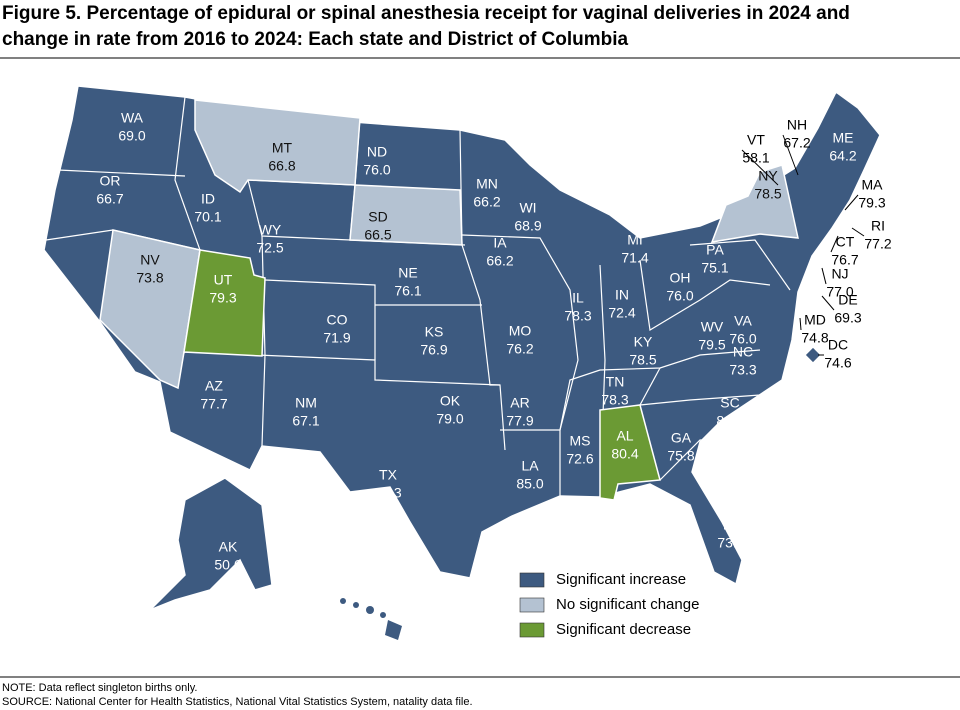 This screenshot has height=710, width=960. What do you see at coordinates (680, 456) in the screenshot?
I see `state-value: 75.8` at bounding box center [680, 456].